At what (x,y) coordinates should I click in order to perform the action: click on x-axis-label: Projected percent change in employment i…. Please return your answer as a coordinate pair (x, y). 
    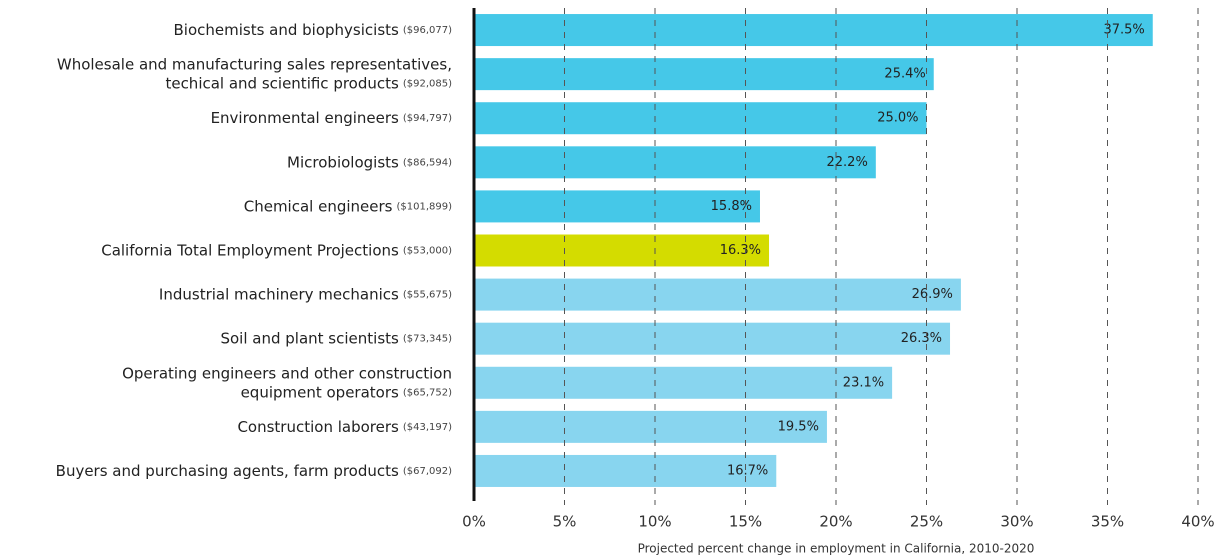
    Looking at the image, I should click on (836, 549).